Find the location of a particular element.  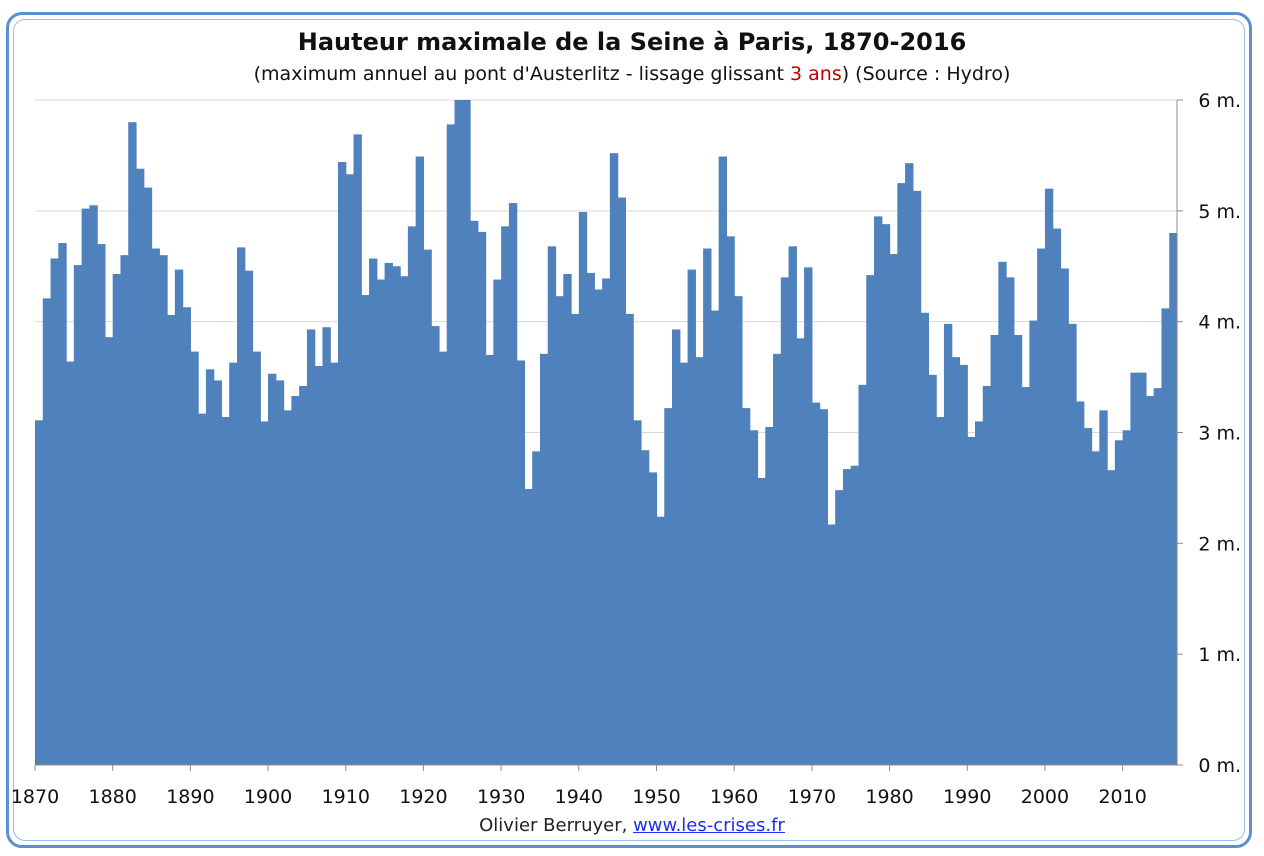

credit-link: www.les-crises.fr is located at coordinates (709, 825).